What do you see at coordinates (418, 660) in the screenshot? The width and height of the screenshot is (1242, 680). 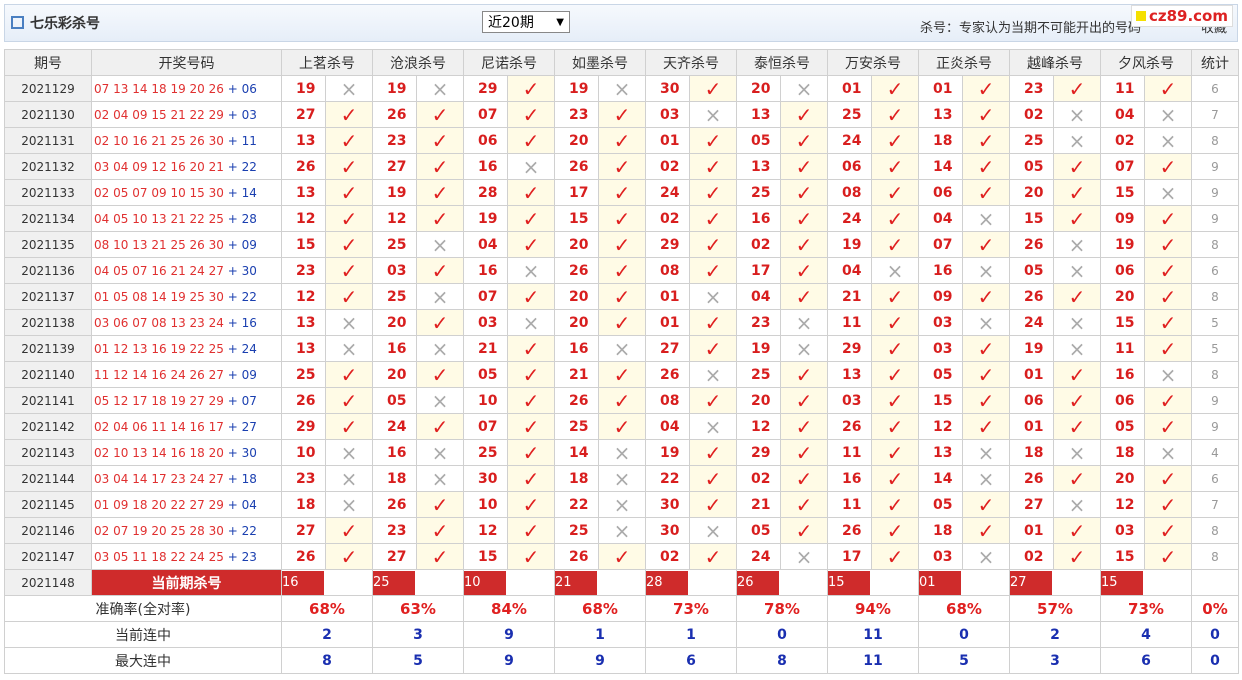 I see `summary-value: 5` at bounding box center [418, 660].